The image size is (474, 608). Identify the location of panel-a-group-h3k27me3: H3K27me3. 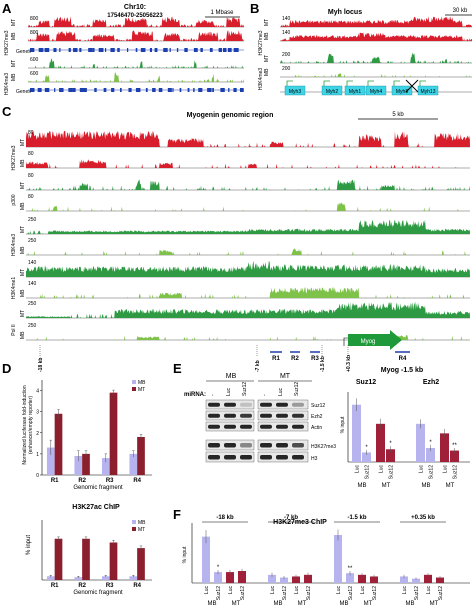
(7, 42).